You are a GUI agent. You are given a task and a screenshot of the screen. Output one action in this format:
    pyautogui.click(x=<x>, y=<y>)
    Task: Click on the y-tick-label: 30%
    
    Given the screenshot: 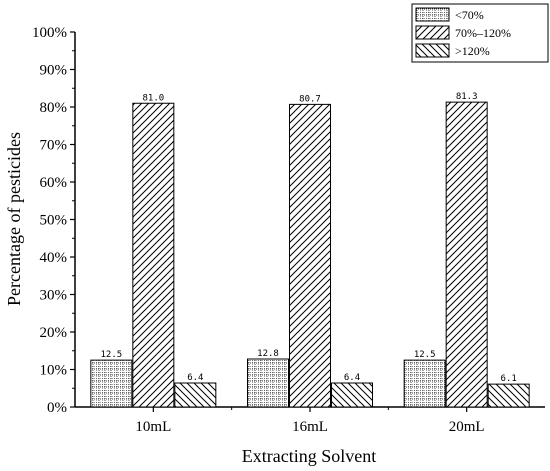 What is the action you would take?
    pyautogui.click(x=54, y=296)
    